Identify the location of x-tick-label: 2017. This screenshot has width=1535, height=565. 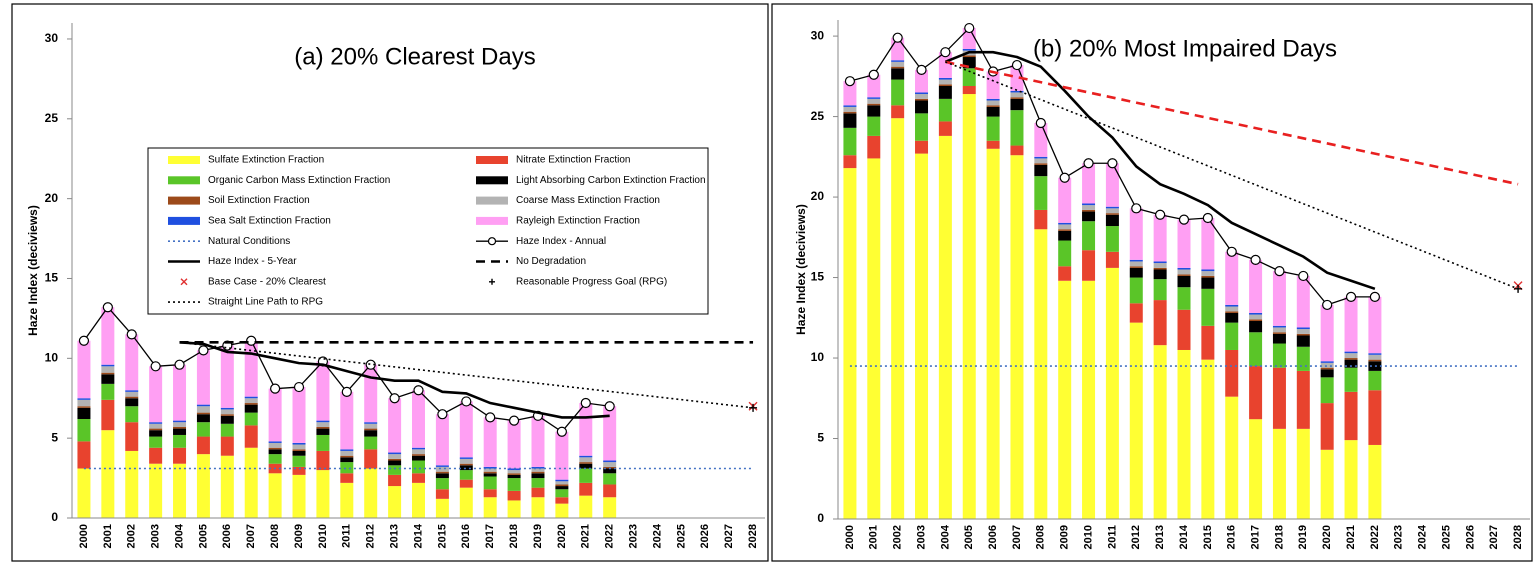
(1255, 537).